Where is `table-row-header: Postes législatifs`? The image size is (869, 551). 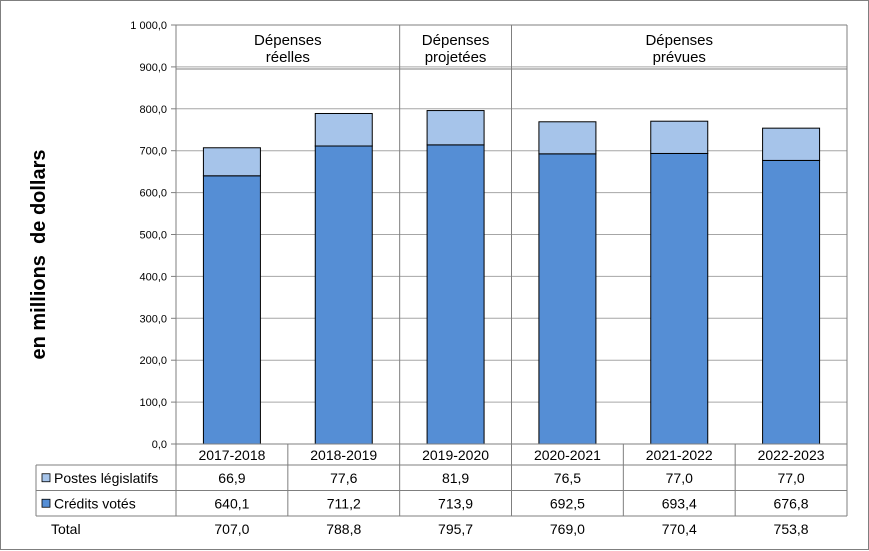
table-row-header: Postes législatifs is located at coordinates (106, 478).